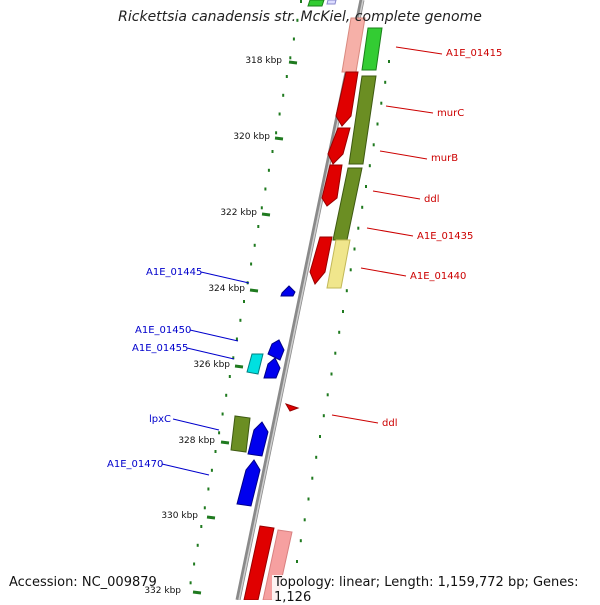 The image size is (600, 605). What do you see at coordinates (119, 582) in the screenshot?
I see `accession-value: NC_009879` at bounding box center [119, 582].